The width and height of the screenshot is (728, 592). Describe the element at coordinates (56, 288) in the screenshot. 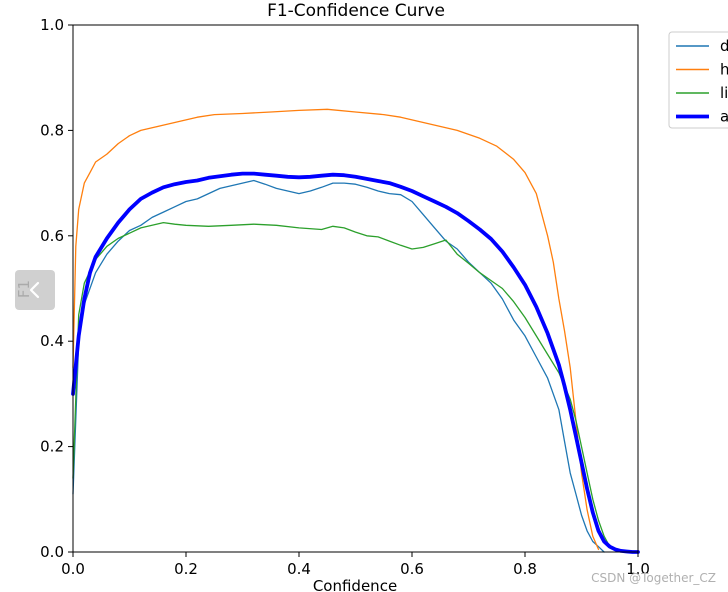

I see `y-axis: 0.0 0.2 0.4 0.6 0.8 1.0` at that location.